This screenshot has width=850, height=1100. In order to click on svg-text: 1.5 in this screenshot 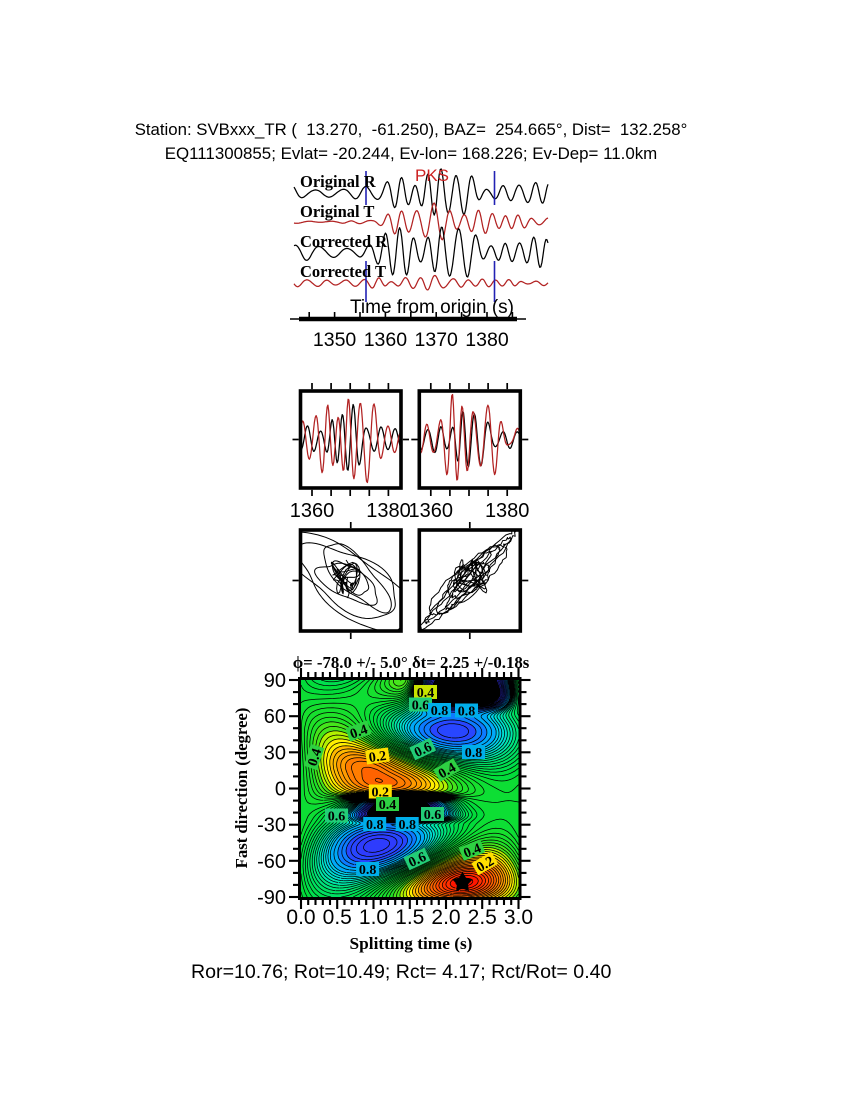, I will do `click(409, 917)`.